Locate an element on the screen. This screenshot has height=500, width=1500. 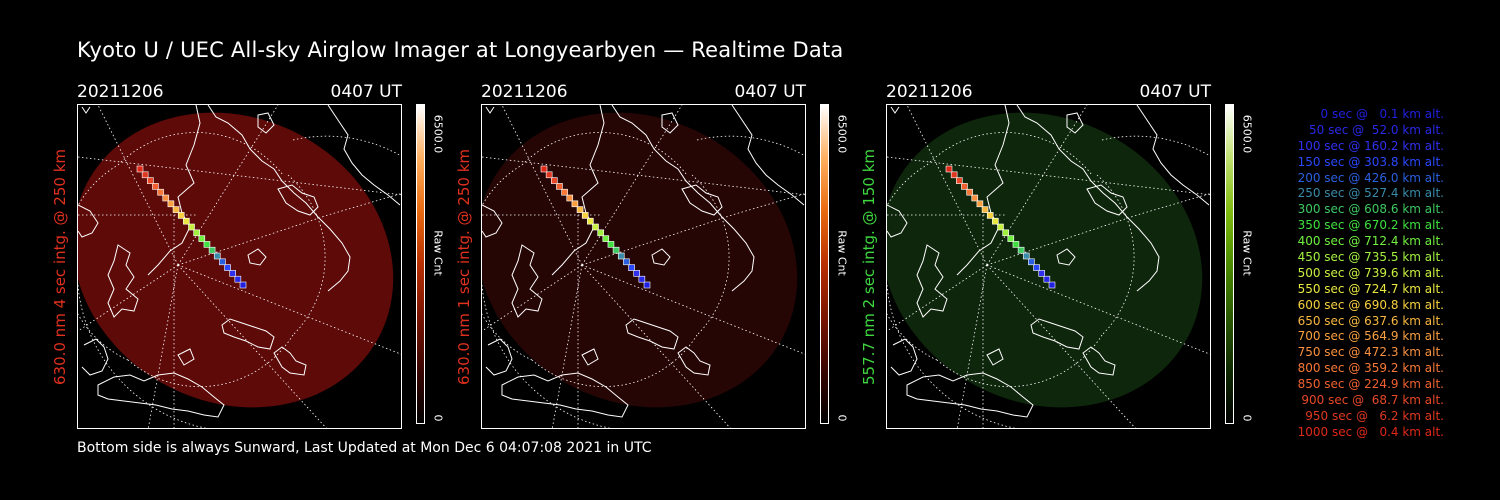
legend-row: 950 sec @ 6.2 km alt. is located at coordinates (1374, 415).